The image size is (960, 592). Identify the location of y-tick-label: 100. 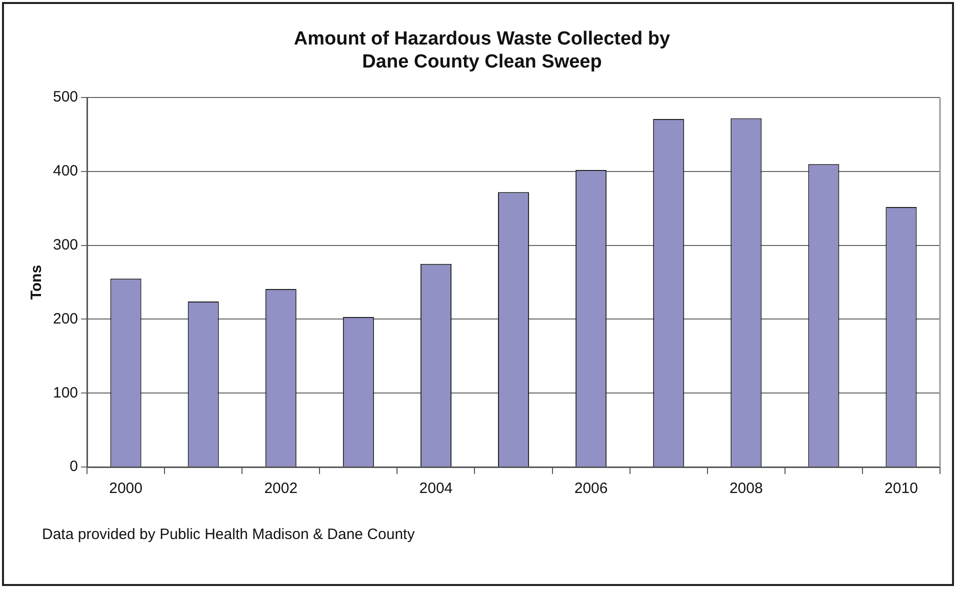
(65, 393).